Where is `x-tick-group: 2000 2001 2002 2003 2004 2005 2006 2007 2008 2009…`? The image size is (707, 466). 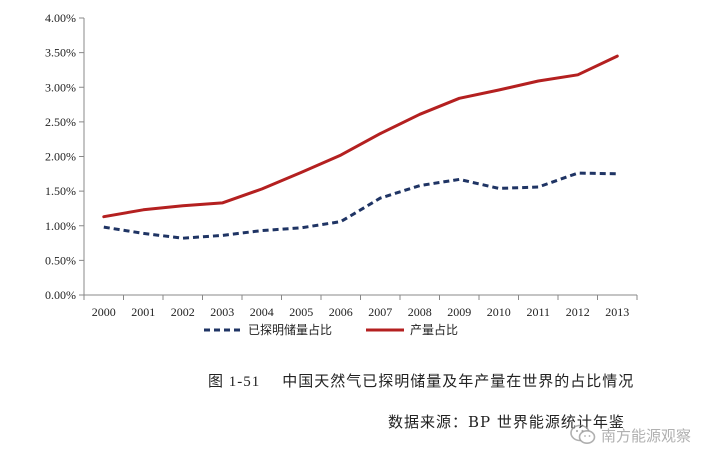 x-tick-group: 2000 2001 2002 2003 2004 2005 2006 2007 2008 2009… is located at coordinates (360, 307).